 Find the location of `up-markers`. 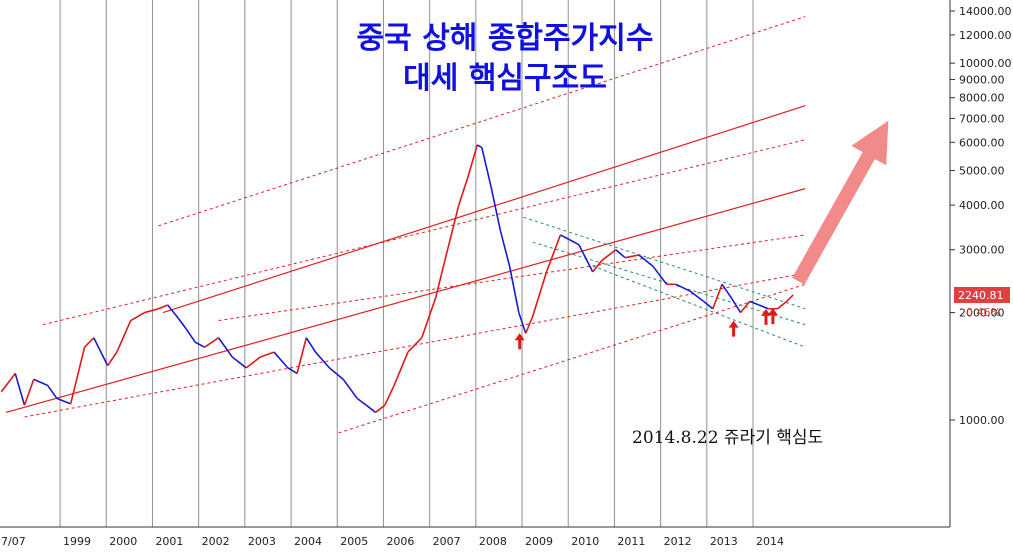

up-markers is located at coordinates (646, 329).